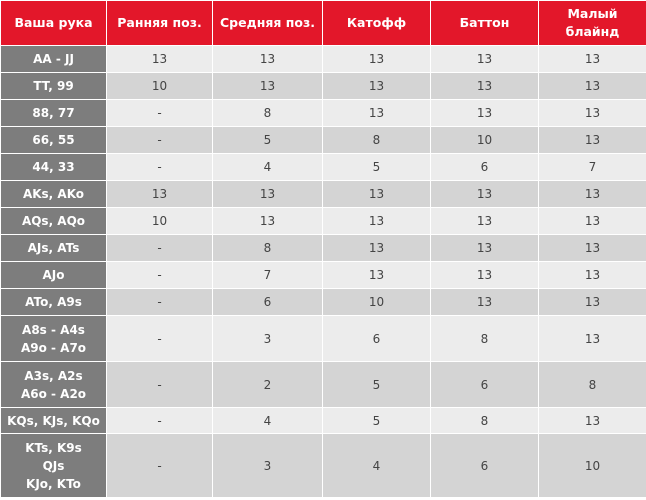  Describe the element at coordinates (53, 23) in the screenshot. I see `header-cell: Ваша рука` at that location.